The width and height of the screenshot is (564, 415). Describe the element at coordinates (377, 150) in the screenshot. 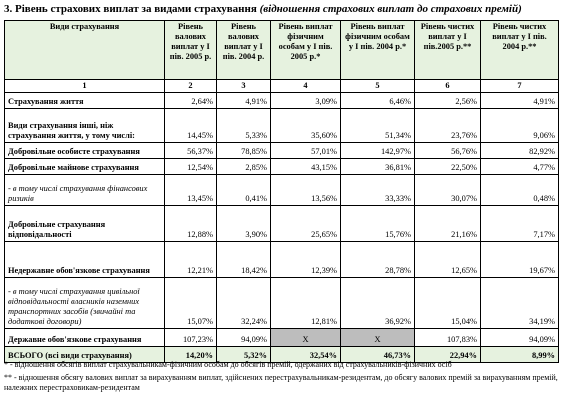

I see `value-cell: 142,97%` at that location.